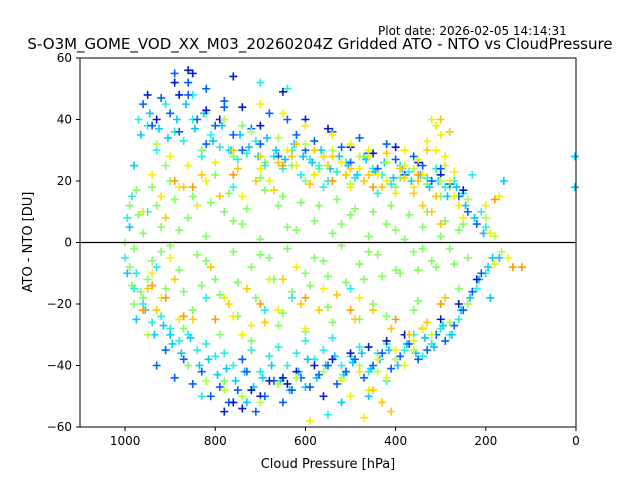 The height and width of the screenshot is (480, 640). Describe the element at coordinates (485, 441) in the screenshot. I see `x-tick-label: 200` at that location.